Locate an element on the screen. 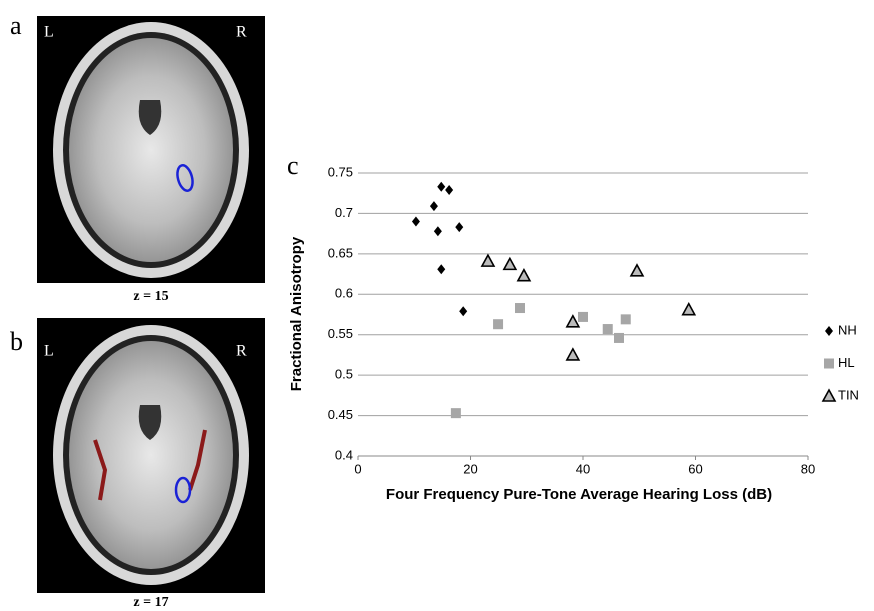 The width and height of the screenshot is (874, 611). x-tick-label: 40 is located at coordinates (583, 468).